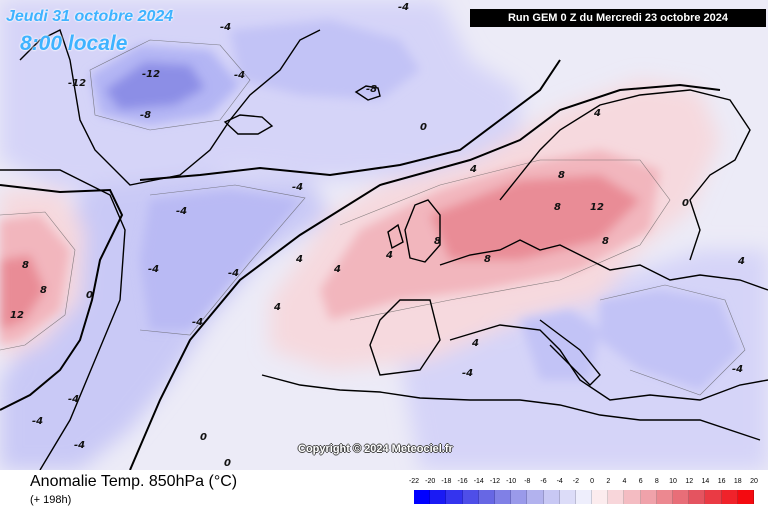  I want to click on cold-core-italy, so click(560, 345).